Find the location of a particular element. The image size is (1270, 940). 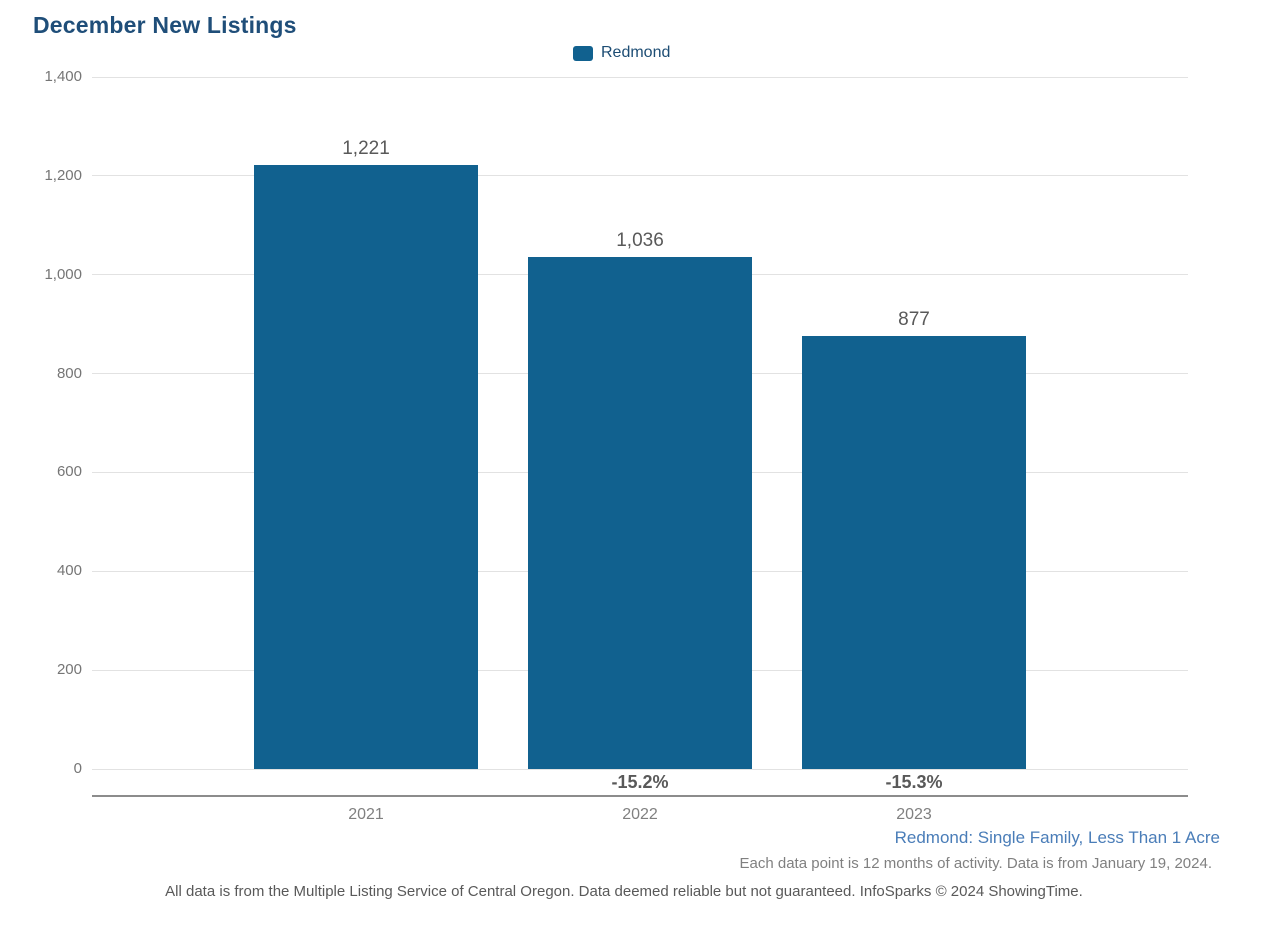

x-axis-row: 2021 2022 2023 is located at coordinates (640, 816).